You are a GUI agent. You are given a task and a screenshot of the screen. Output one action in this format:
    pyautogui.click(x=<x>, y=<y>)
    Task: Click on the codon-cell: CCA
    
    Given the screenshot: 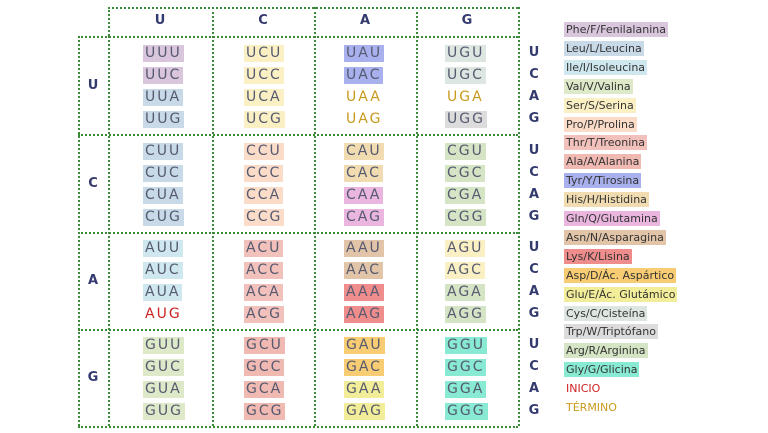 What is the action you would take?
    pyautogui.click(x=264, y=195)
    